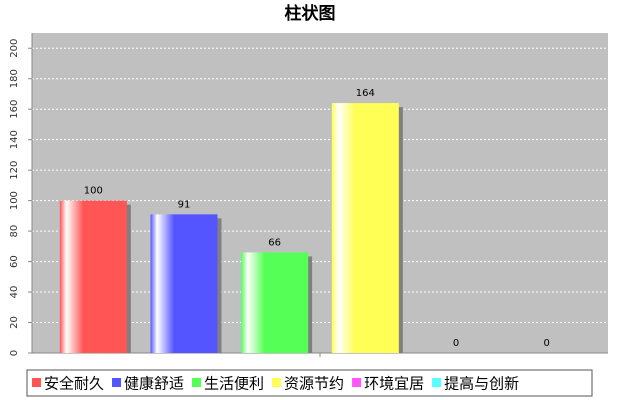 This screenshot has height=400, width=620. What do you see at coordinates (14, 353) in the screenshot?
I see `y-tick-label: 0` at bounding box center [14, 353].